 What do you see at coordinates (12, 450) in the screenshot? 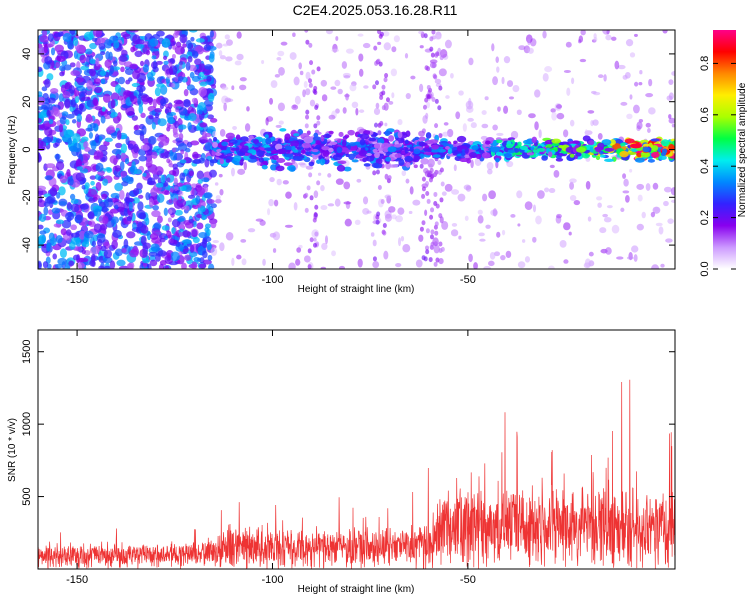
I see `snr-y-axis-label: SNR (10 * v/v)` at bounding box center [12, 450].